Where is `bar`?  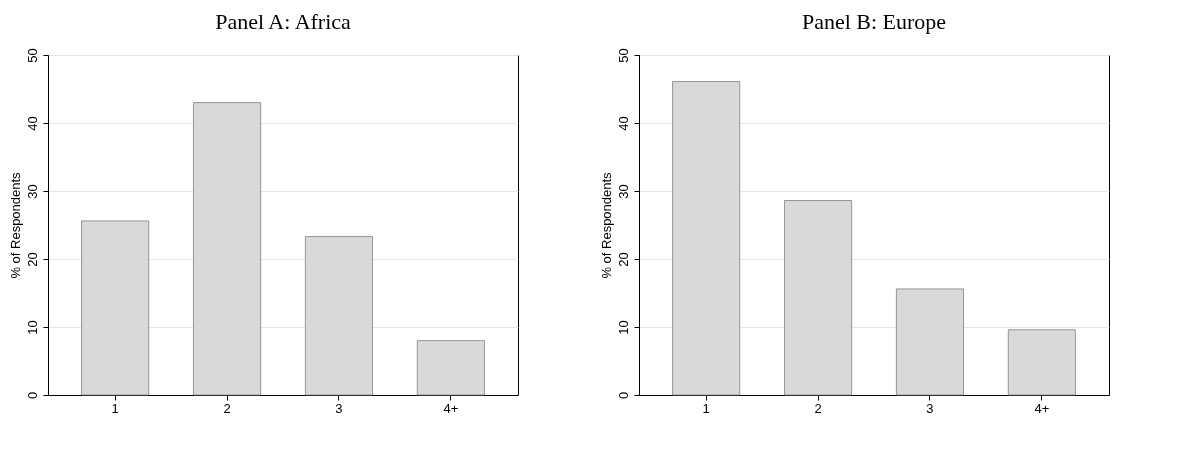
bar is located at coordinates (450, 368).